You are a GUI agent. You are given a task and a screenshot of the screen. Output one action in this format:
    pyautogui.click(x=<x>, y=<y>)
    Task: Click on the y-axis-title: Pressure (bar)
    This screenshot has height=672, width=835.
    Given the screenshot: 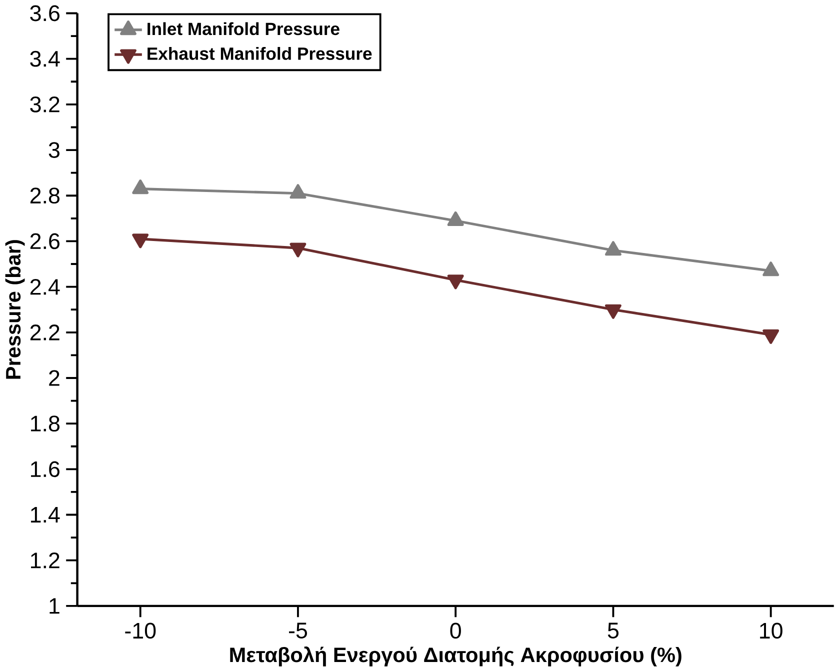 What is the action you would take?
    pyautogui.click(x=15, y=309)
    